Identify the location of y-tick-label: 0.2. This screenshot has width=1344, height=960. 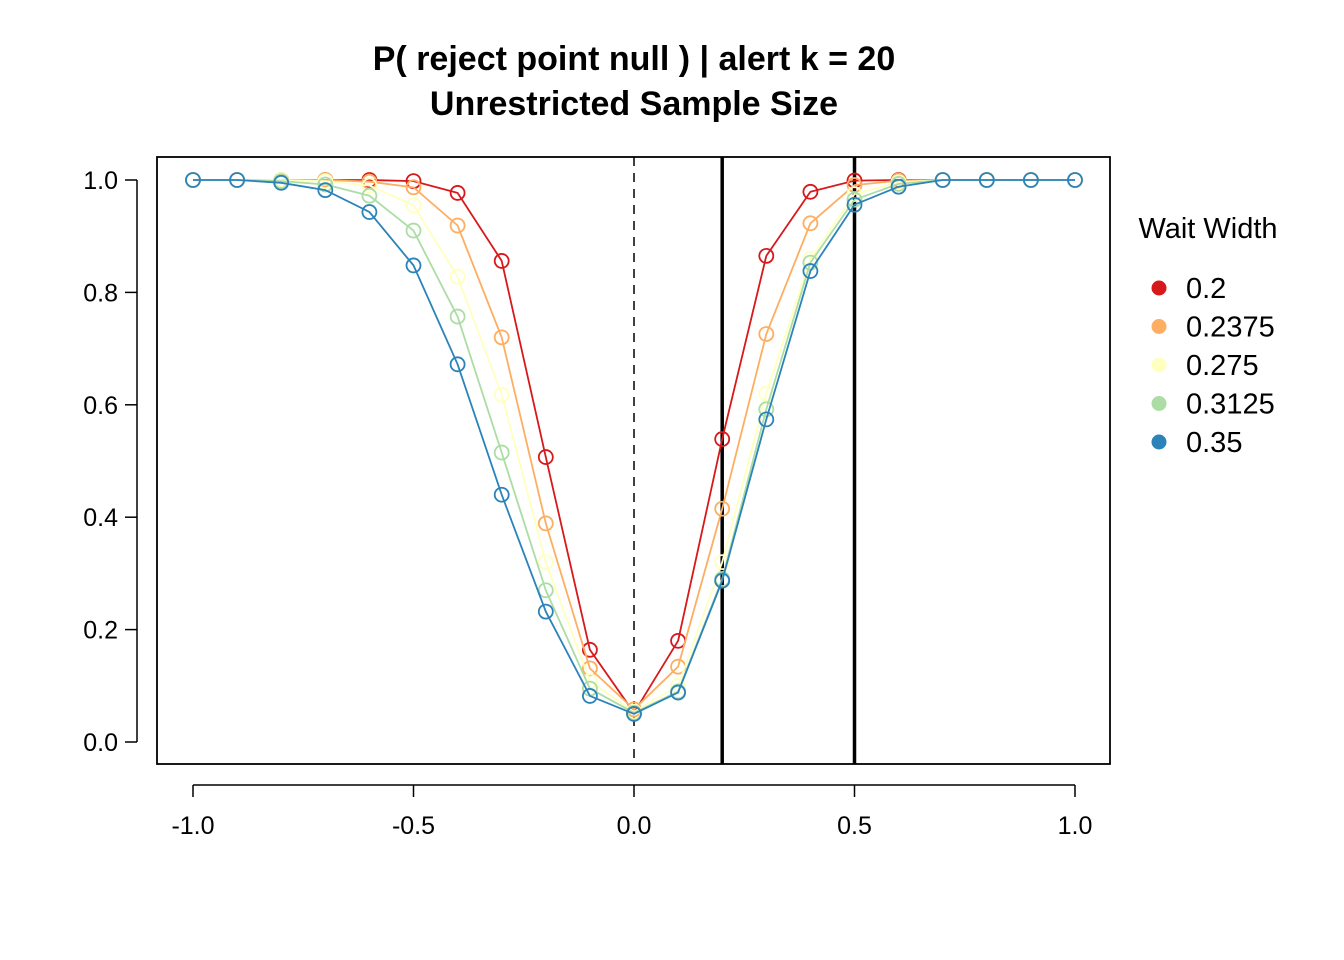
(100, 631).